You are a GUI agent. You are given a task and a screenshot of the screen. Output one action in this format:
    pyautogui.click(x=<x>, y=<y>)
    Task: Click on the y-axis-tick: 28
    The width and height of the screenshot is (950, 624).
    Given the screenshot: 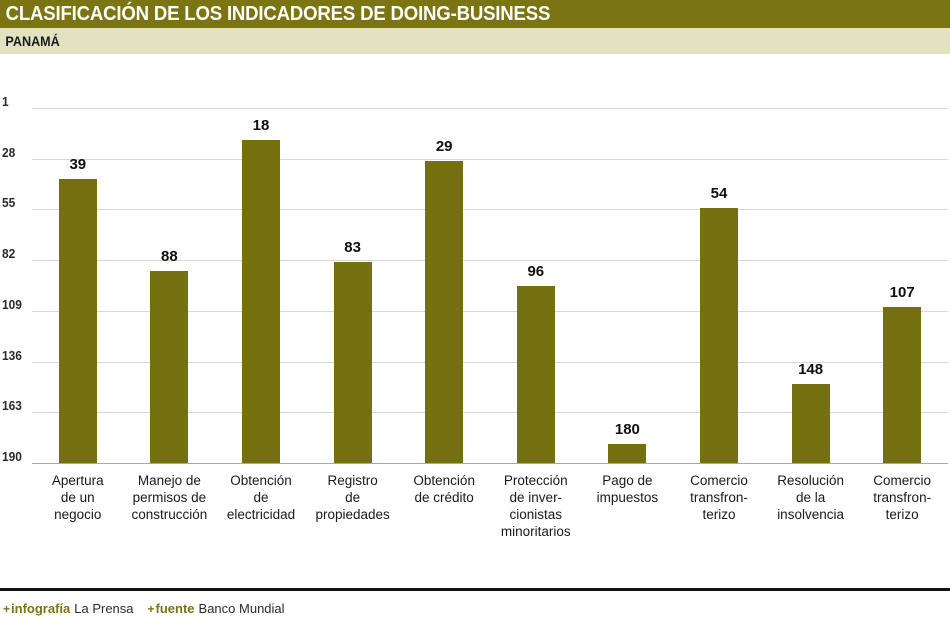 What is the action you would take?
    pyautogui.click(x=9, y=152)
    